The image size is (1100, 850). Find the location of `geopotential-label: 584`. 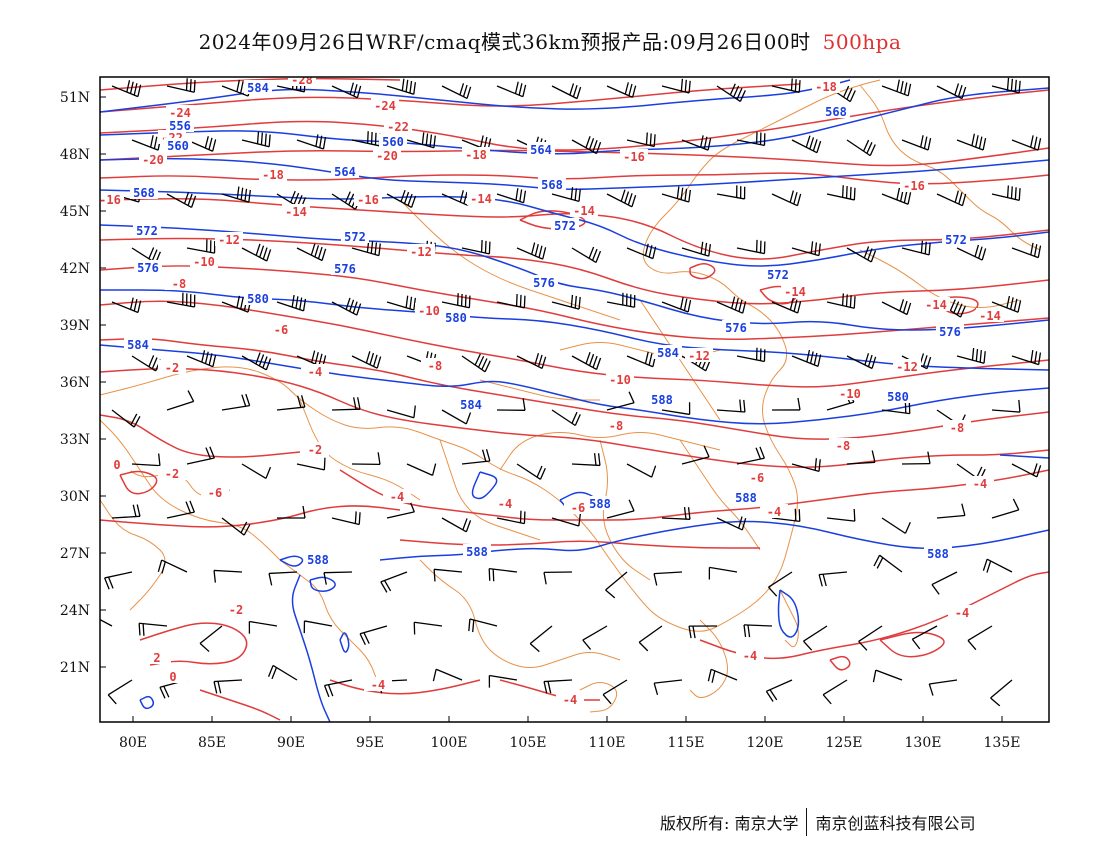

geopotential-label: 584 is located at coordinates (668, 353).